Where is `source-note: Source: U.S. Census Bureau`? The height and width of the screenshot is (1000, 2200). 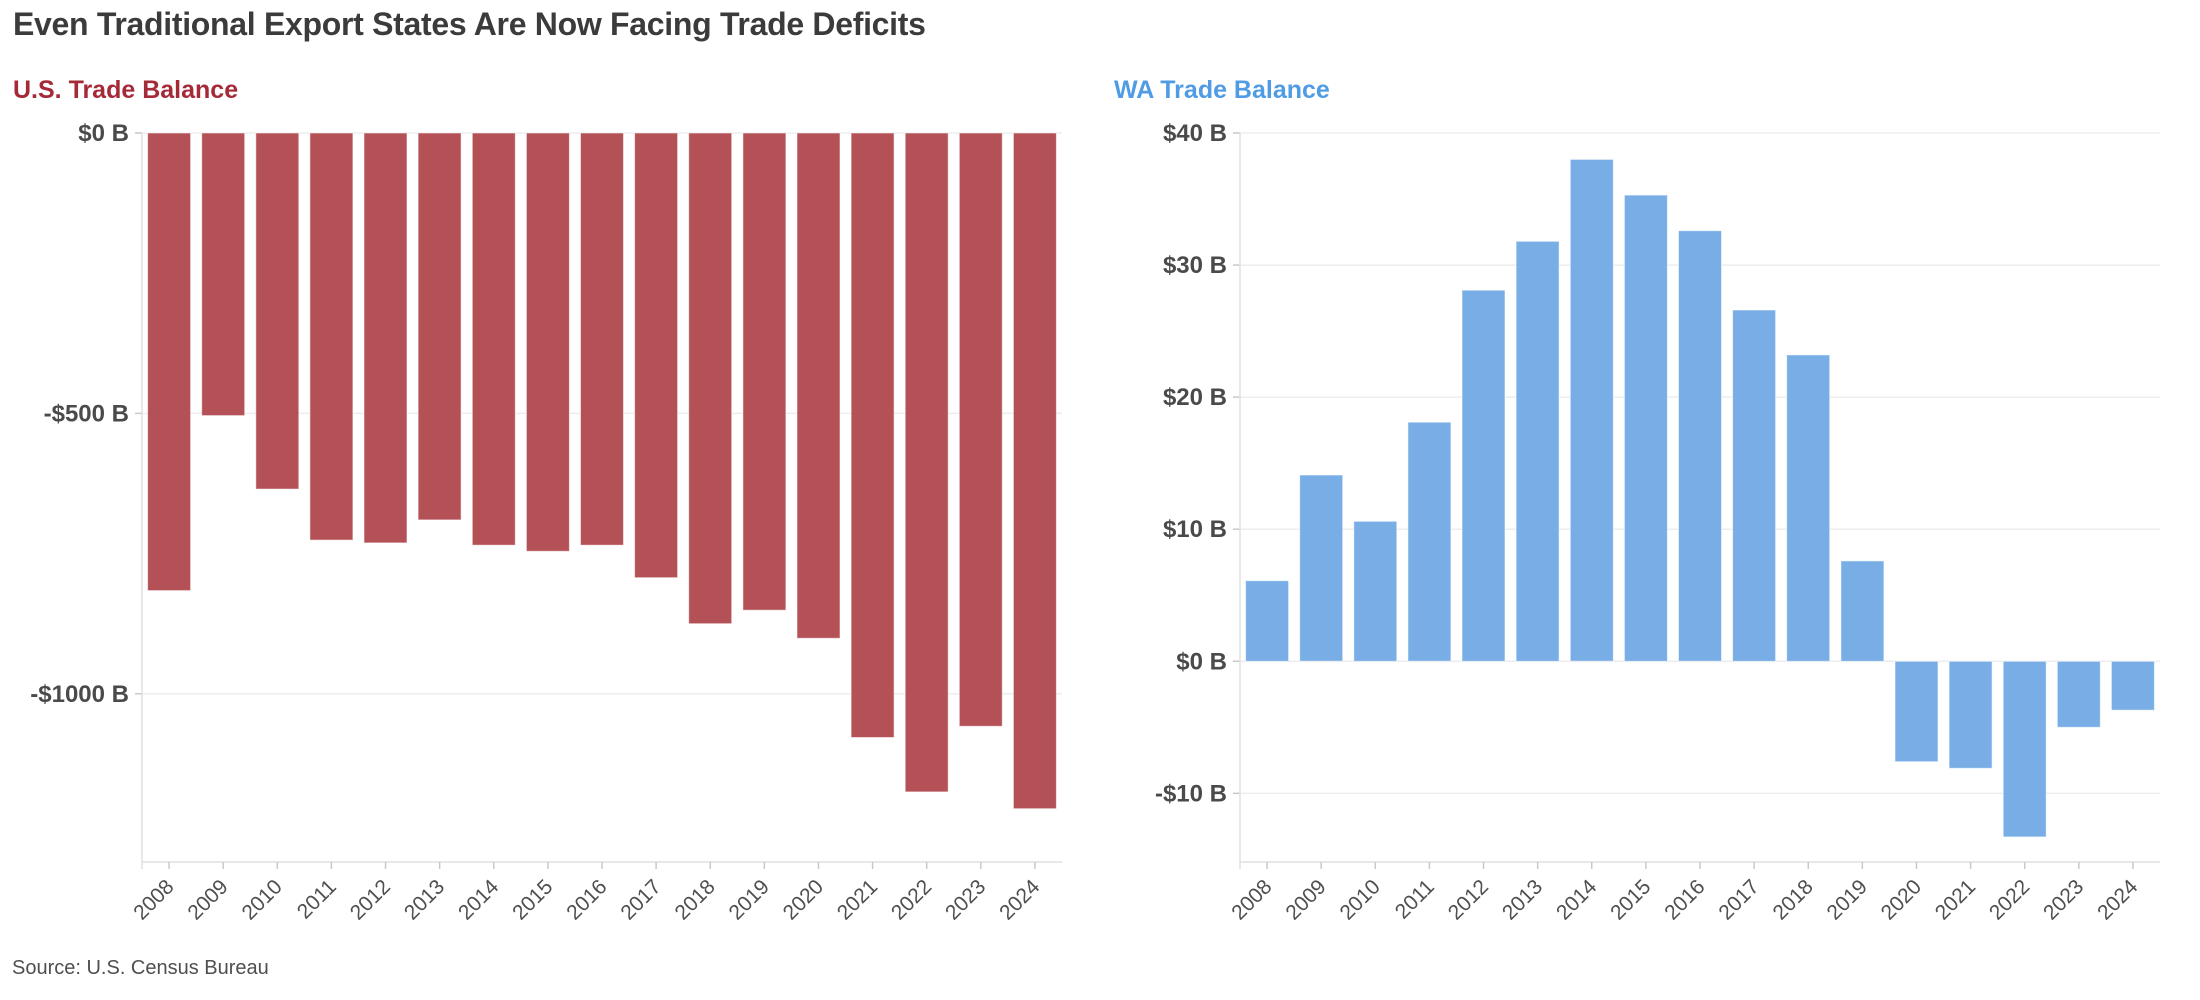
source-note: Source: U.S. Census Bureau is located at coordinates (140, 968).